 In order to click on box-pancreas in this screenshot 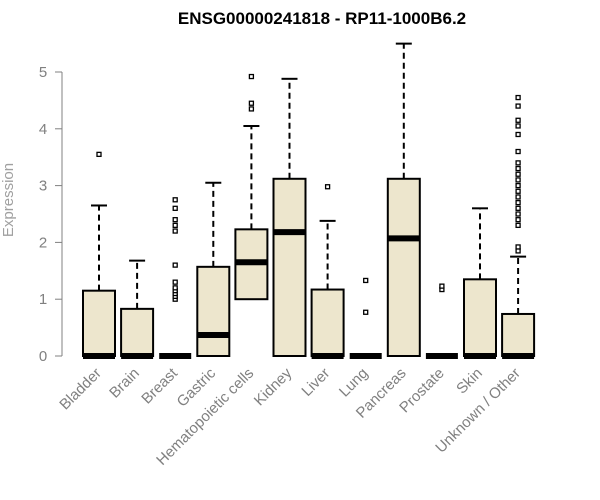, I will do `click(403, 199)`.